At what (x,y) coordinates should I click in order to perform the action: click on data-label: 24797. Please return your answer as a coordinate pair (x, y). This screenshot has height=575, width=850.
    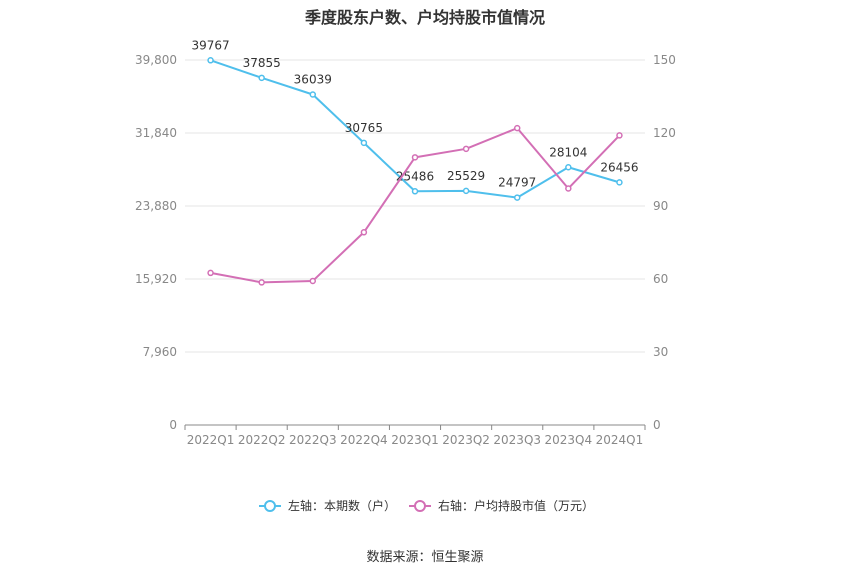
    Looking at the image, I should click on (517, 183).